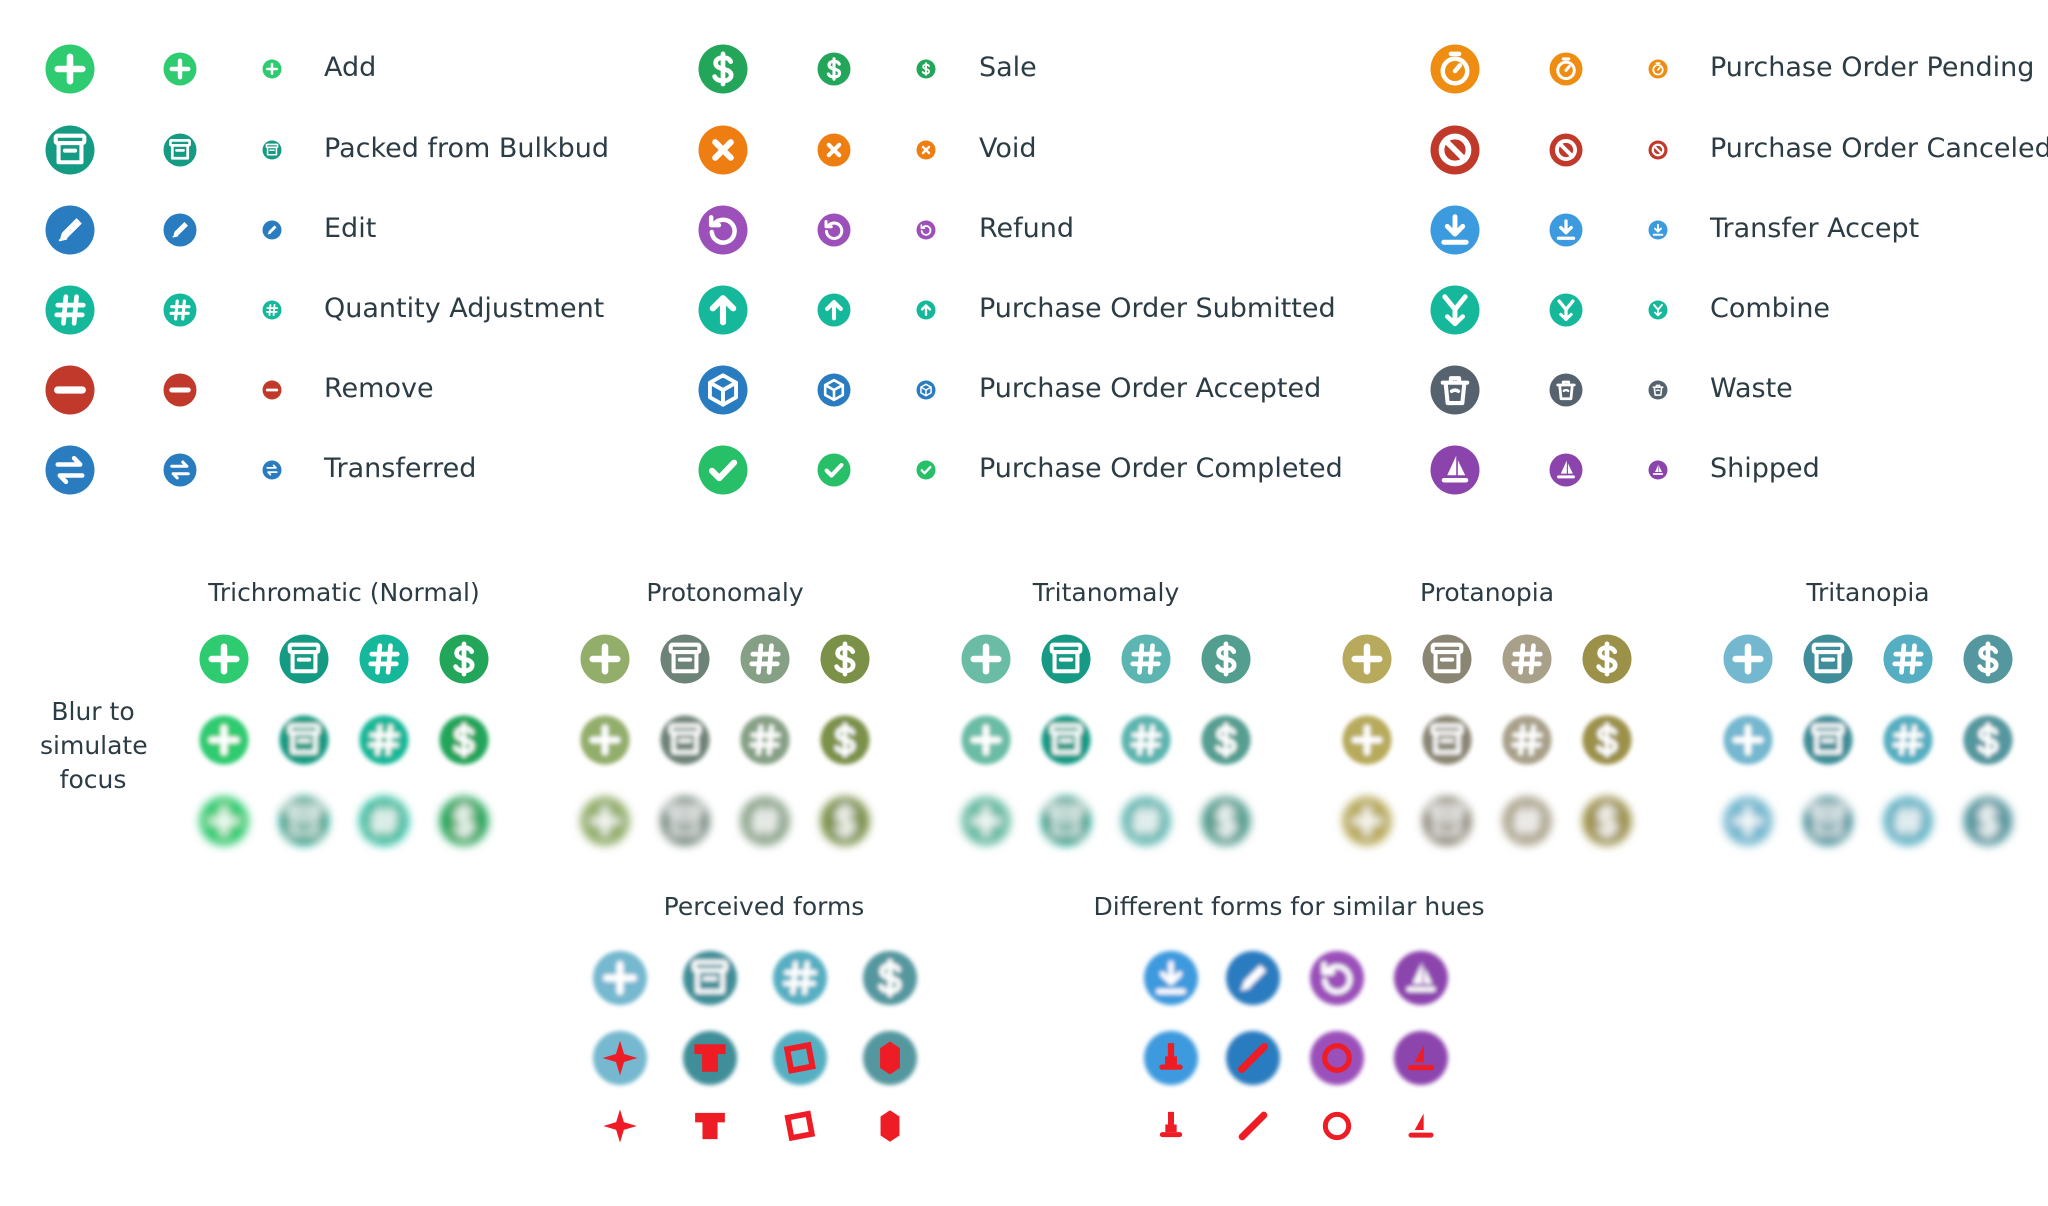  I want to click on legend-label: Remove, so click(379, 388).